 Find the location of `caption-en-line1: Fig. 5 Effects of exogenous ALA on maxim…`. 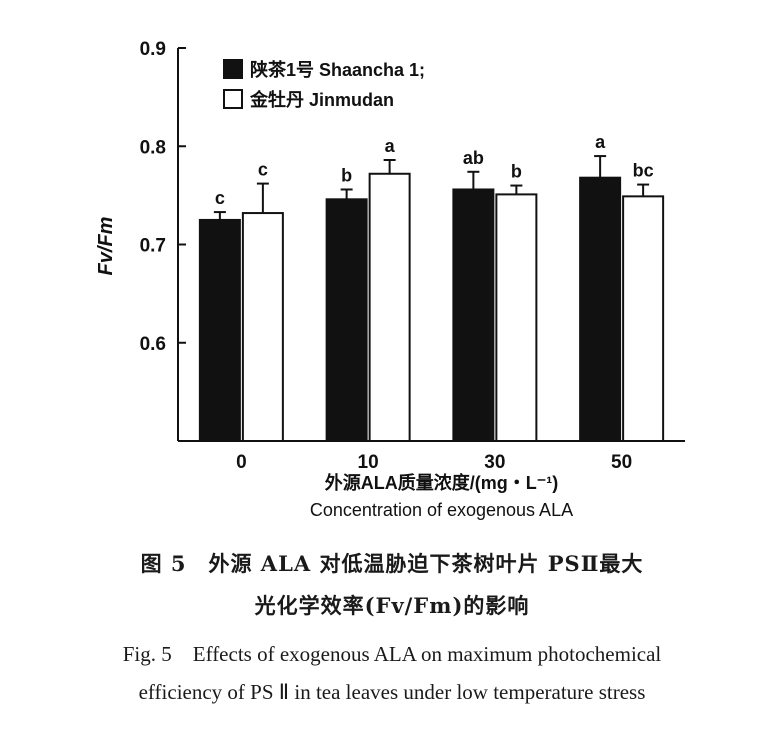

caption-en-line1: Fig. 5 Effects of exogenous ALA on maxim… is located at coordinates (392, 654).